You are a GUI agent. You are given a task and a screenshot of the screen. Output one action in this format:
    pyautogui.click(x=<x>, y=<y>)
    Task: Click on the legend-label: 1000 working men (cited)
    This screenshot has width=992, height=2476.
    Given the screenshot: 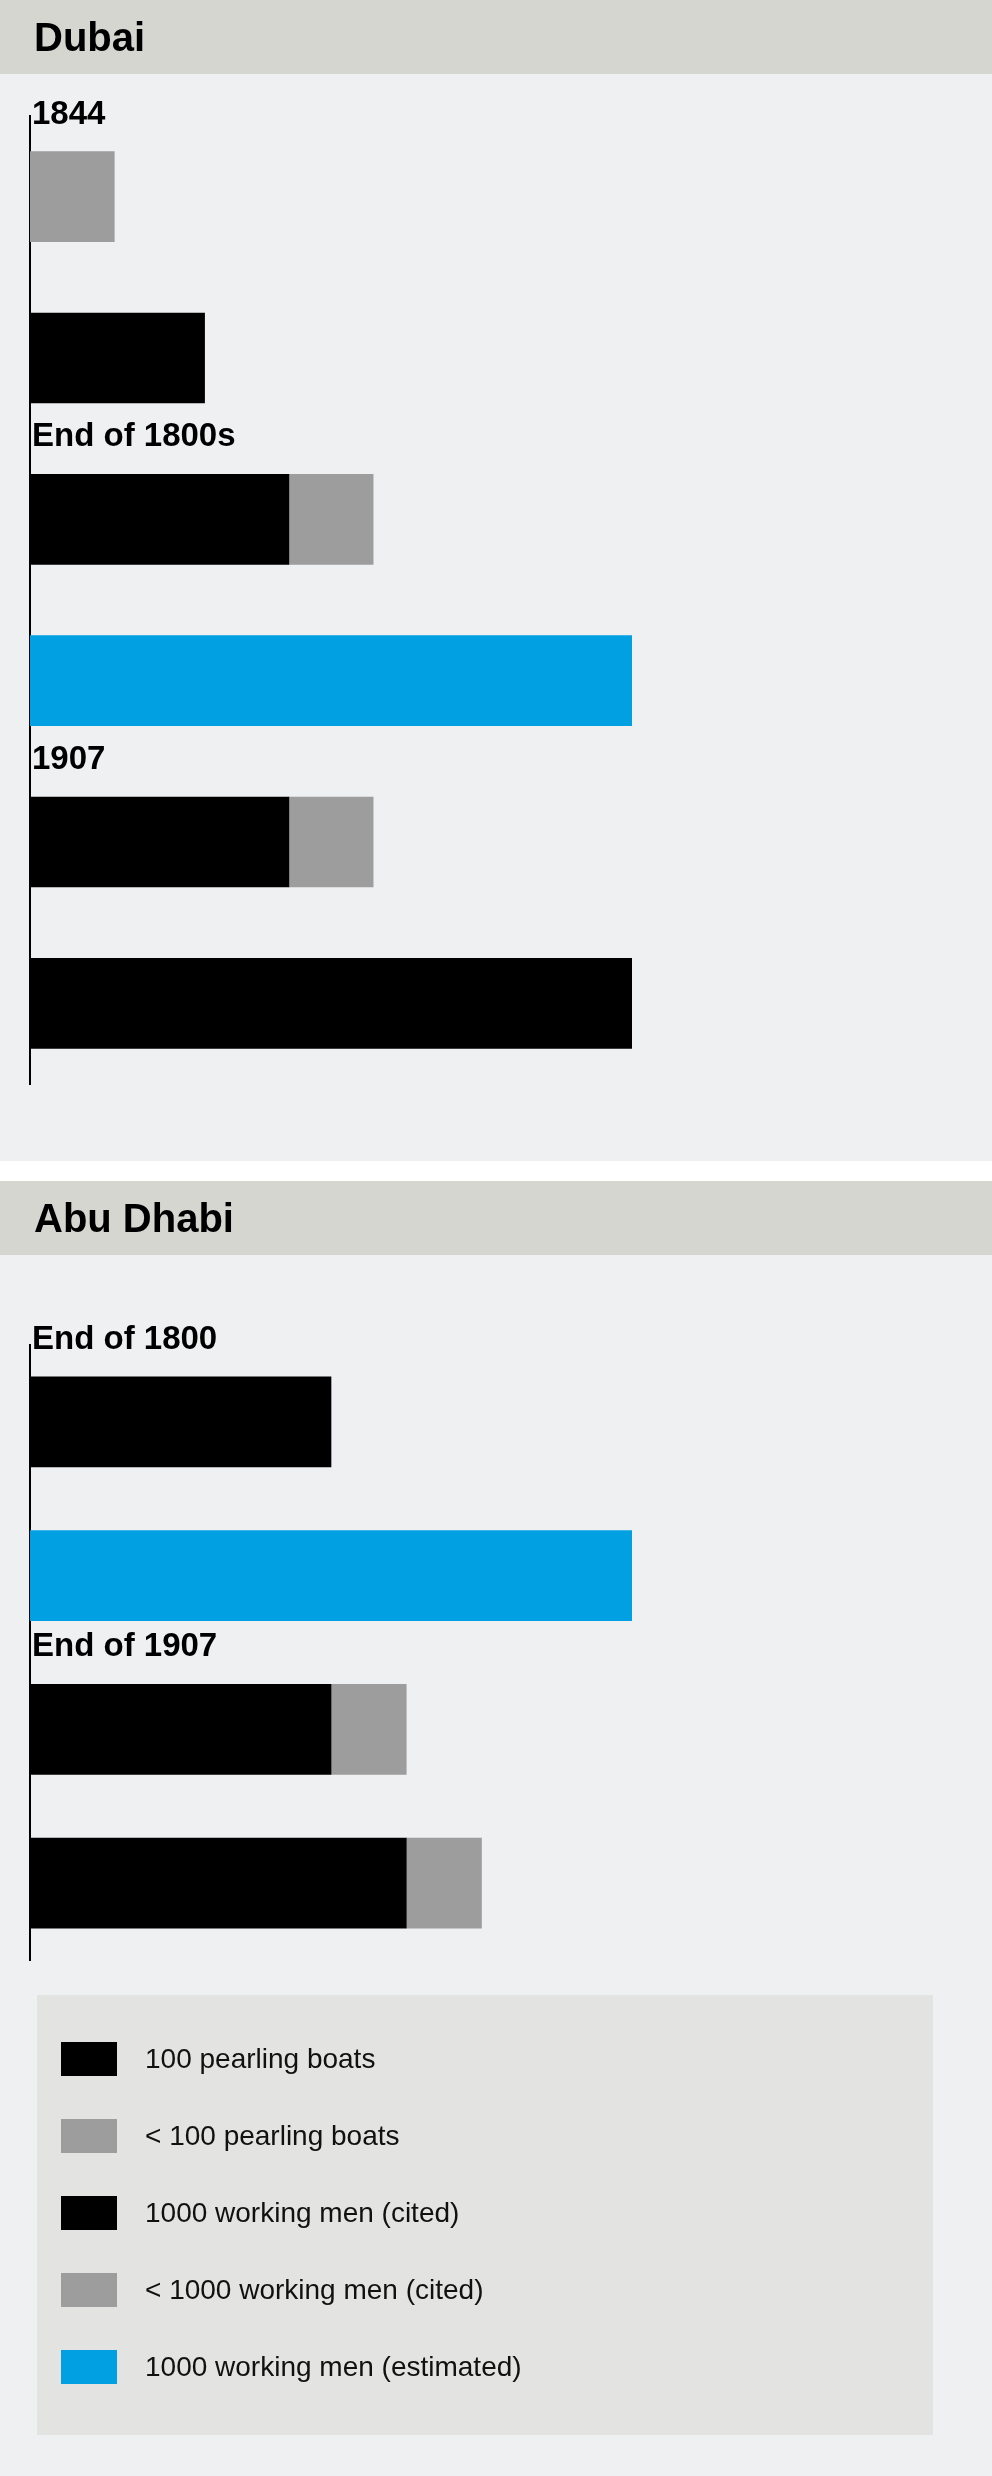 What is the action you would take?
    pyautogui.click(x=302, y=2212)
    